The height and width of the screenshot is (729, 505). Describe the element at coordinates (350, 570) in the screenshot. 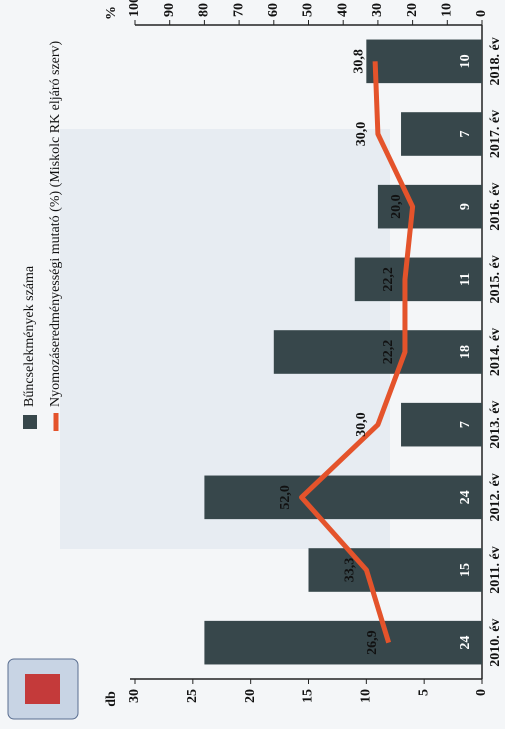

I see `line-value-label: 33,3` at that location.